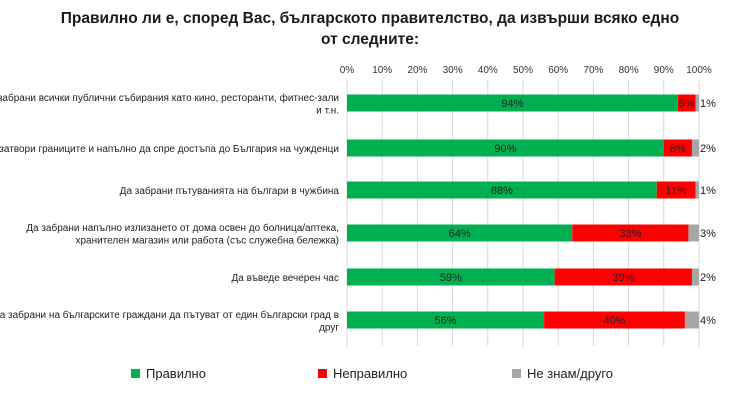  I want to click on chart-legend: Правилно Неправилно Не знам/друго, so click(370, 377).